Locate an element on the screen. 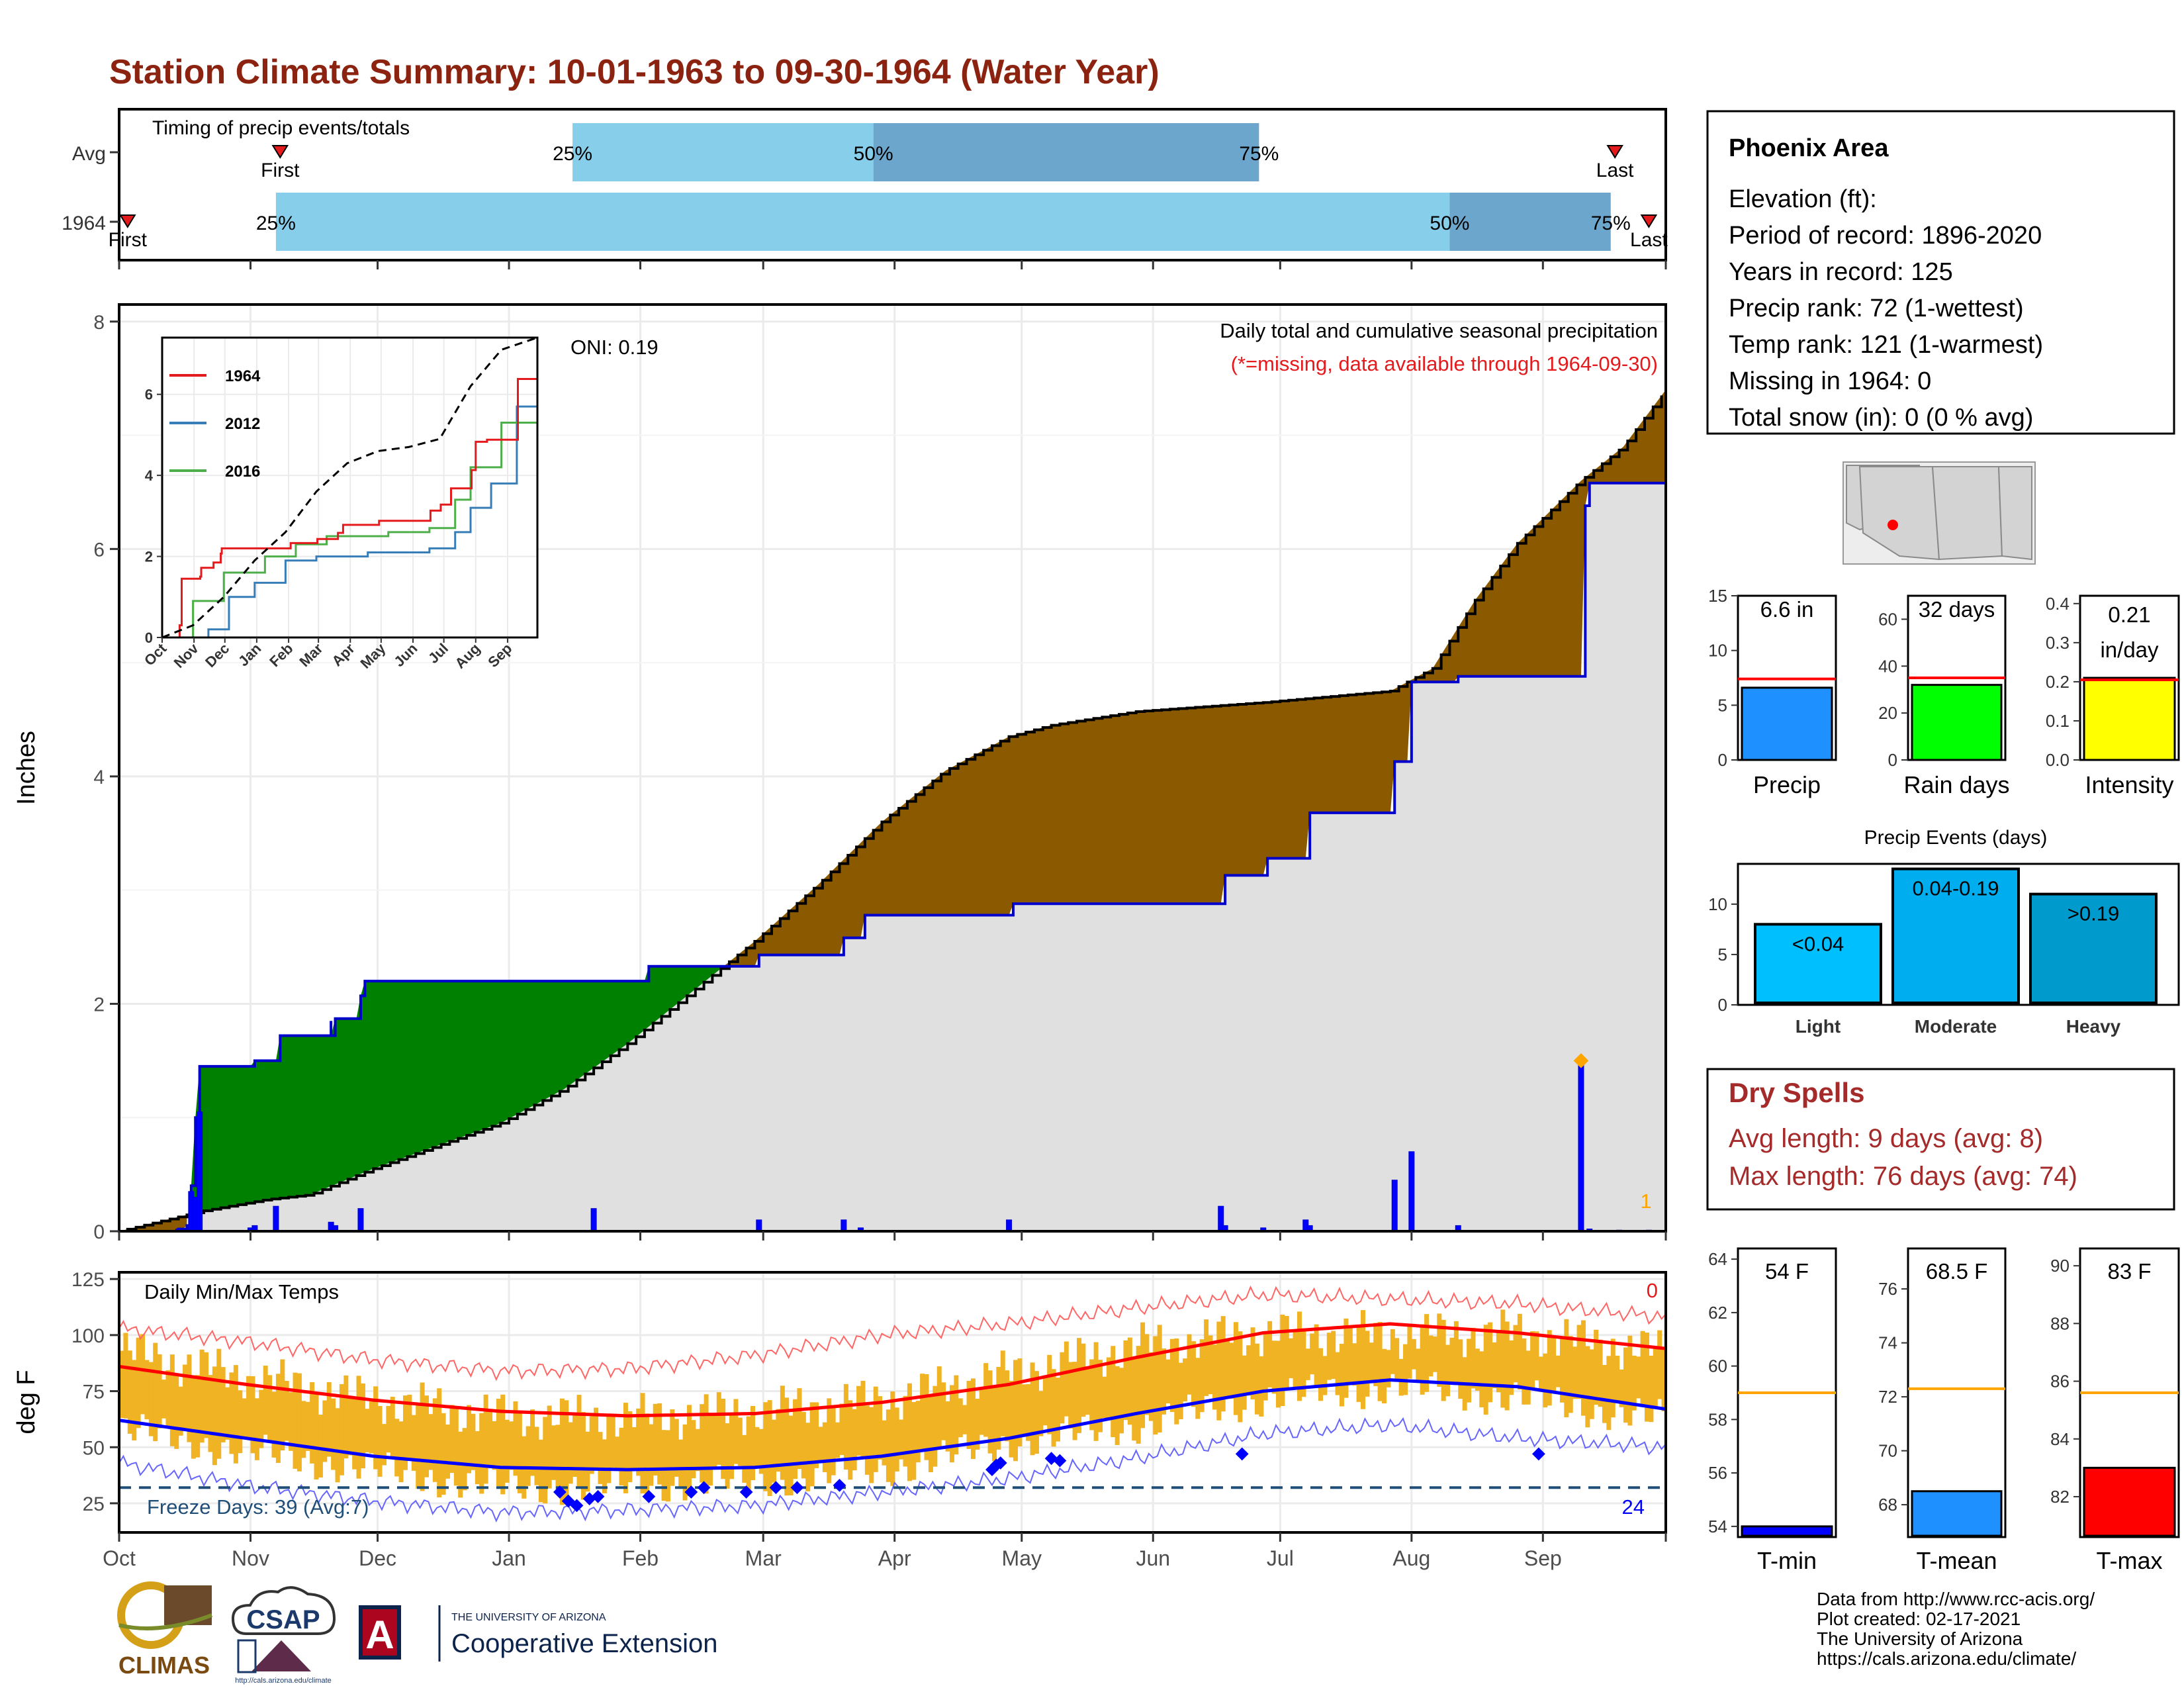 This screenshot has width=2184, height=1688. ua-small-text: THE UNIVERSITY OF ARIZONA is located at coordinates (528, 1617).